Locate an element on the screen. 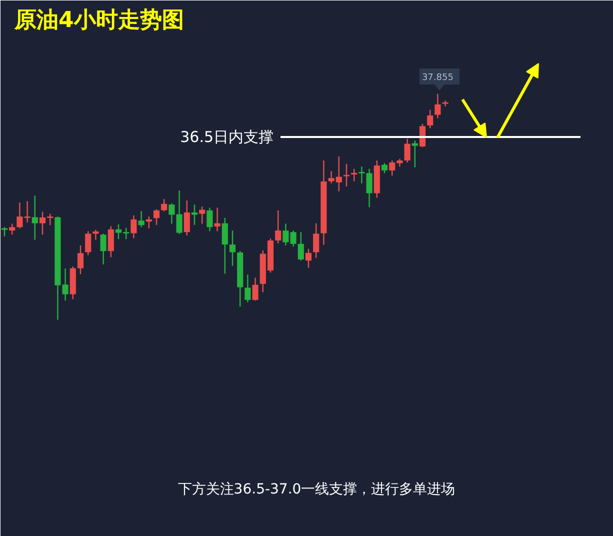  chart-title: 原油4小时走势图 is located at coordinates (99, 20).